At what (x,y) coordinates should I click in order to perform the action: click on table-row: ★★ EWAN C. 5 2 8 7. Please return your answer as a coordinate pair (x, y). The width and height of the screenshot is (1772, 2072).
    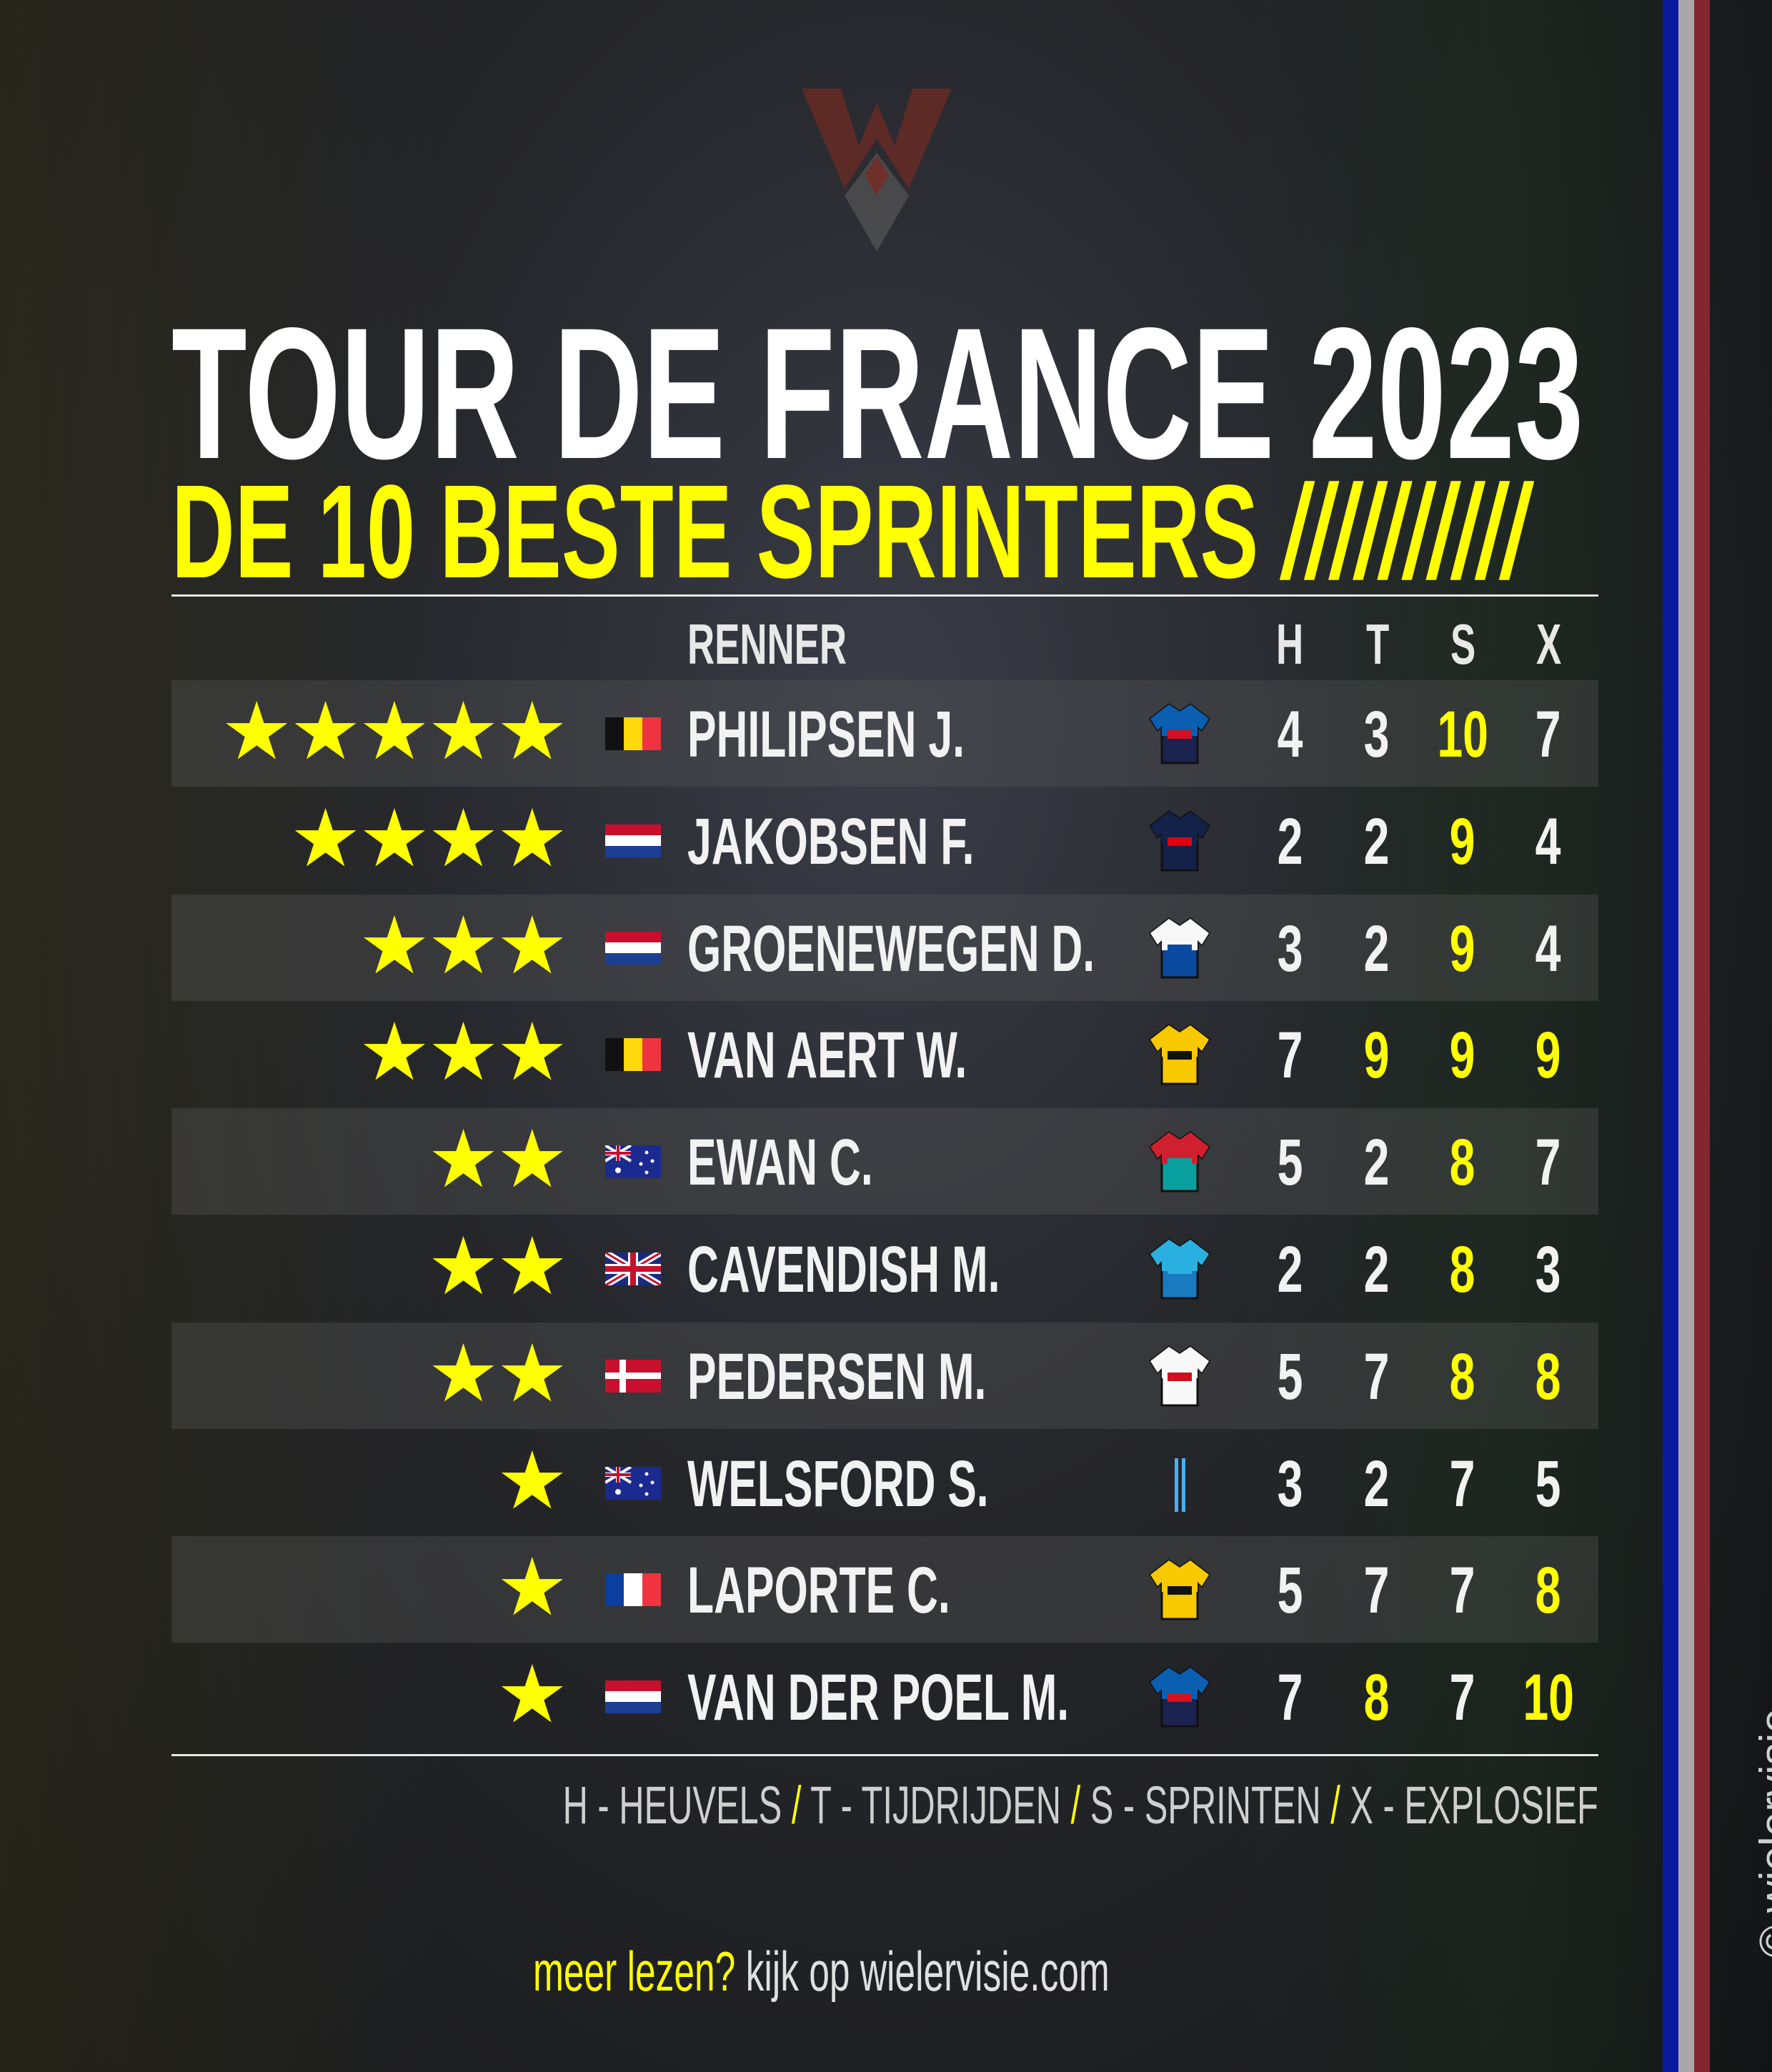
    Looking at the image, I should click on (884, 1161).